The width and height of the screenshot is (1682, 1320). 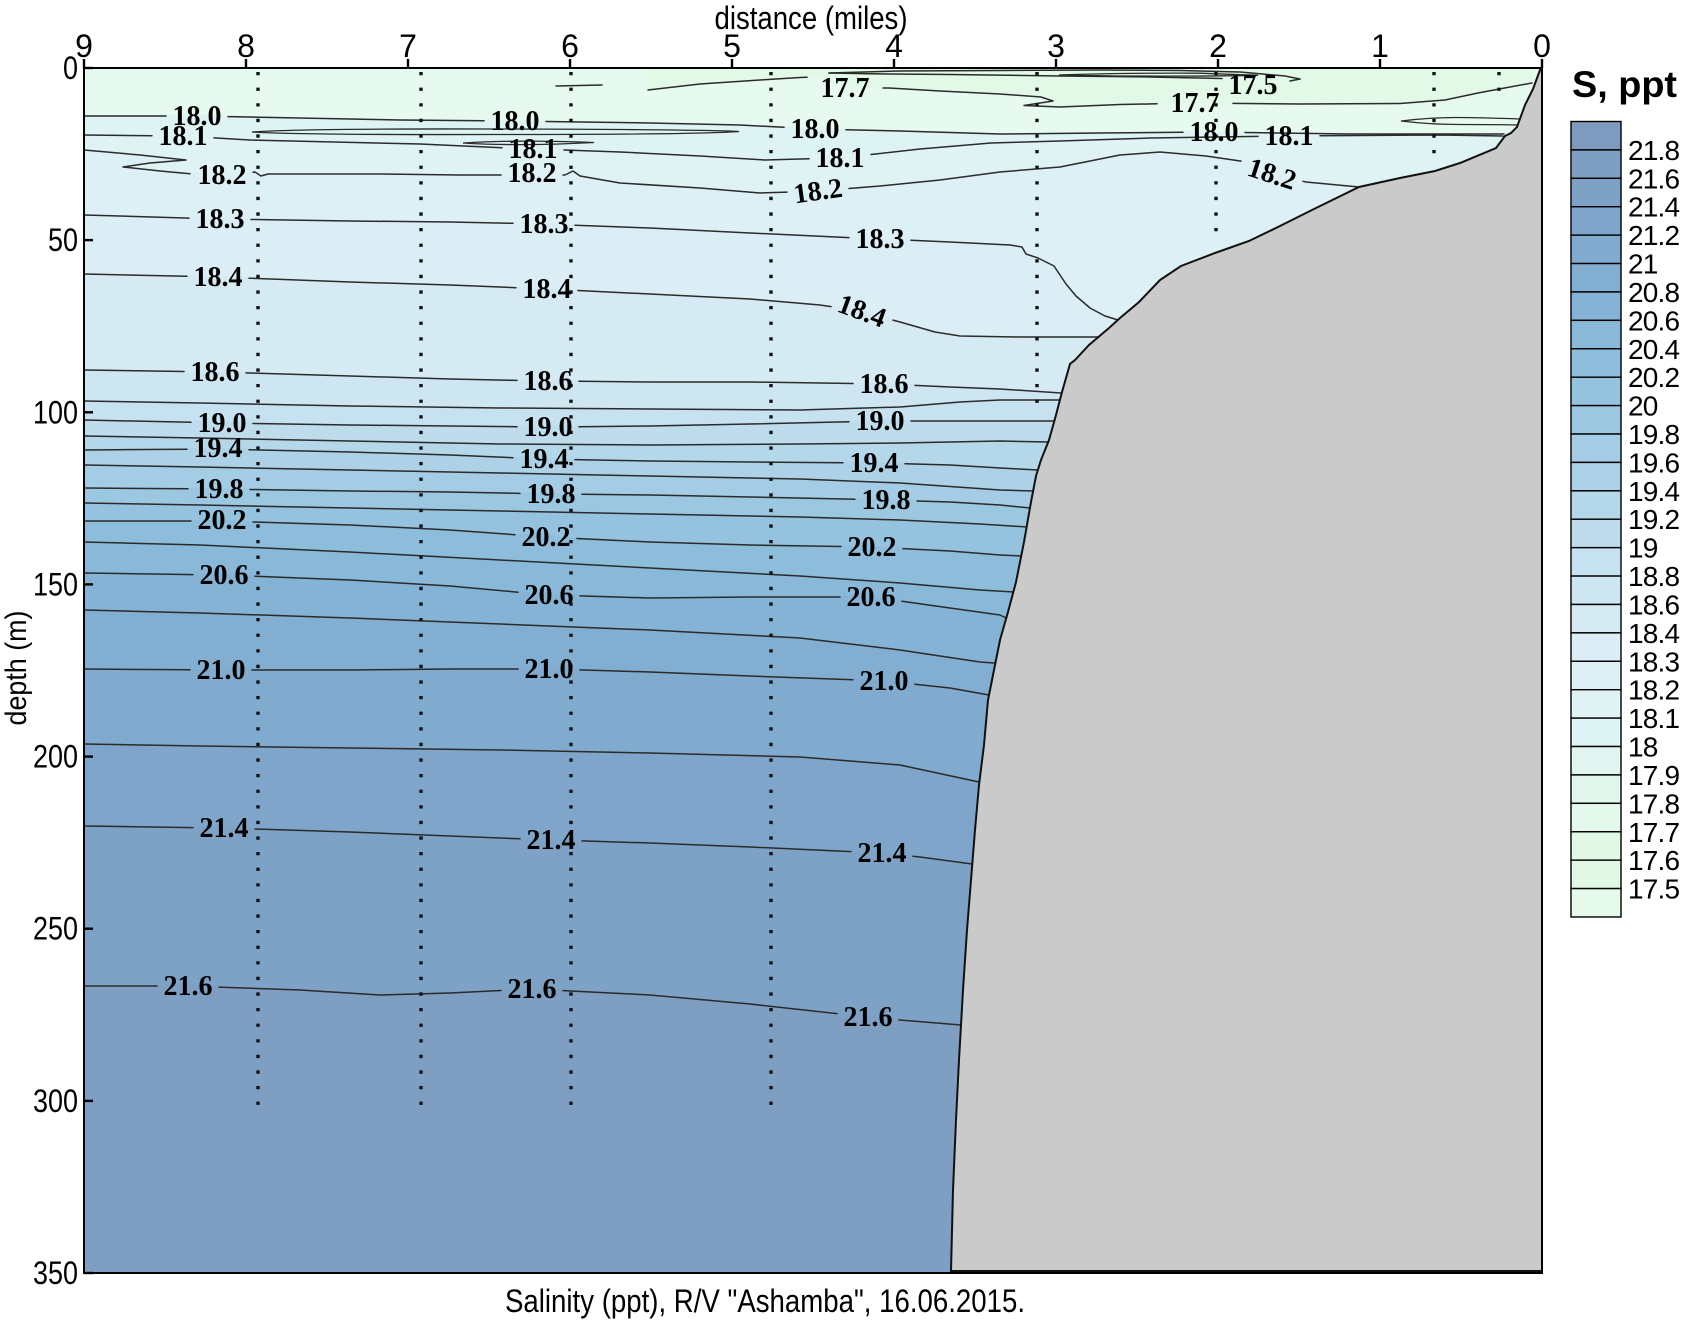 I want to click on svg-text: 6, so click(x=570, y=46).